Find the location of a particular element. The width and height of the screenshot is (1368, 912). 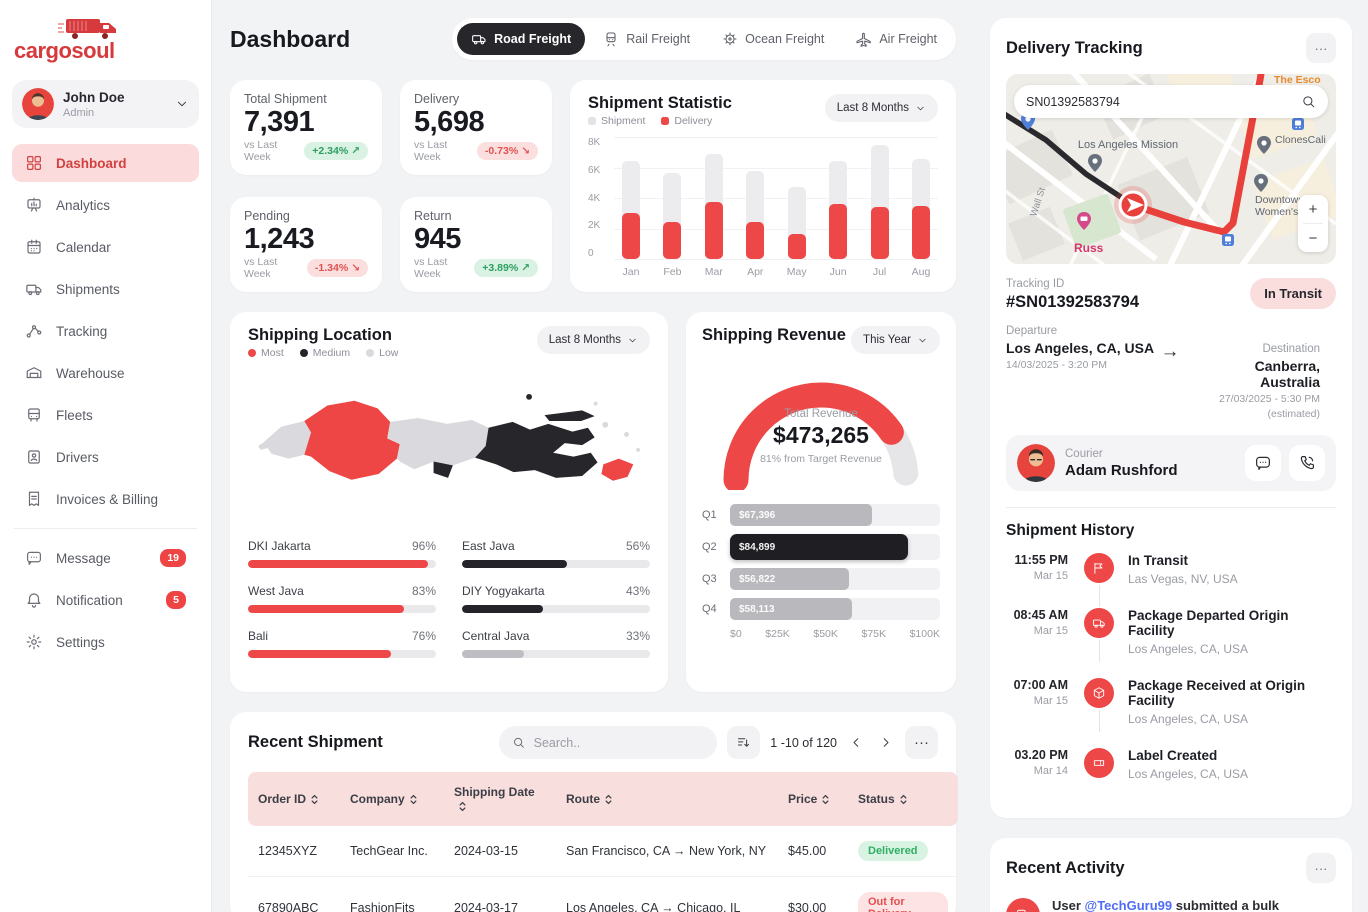

map-label-downtown: Downtown is located at coordinates (1279, 200).